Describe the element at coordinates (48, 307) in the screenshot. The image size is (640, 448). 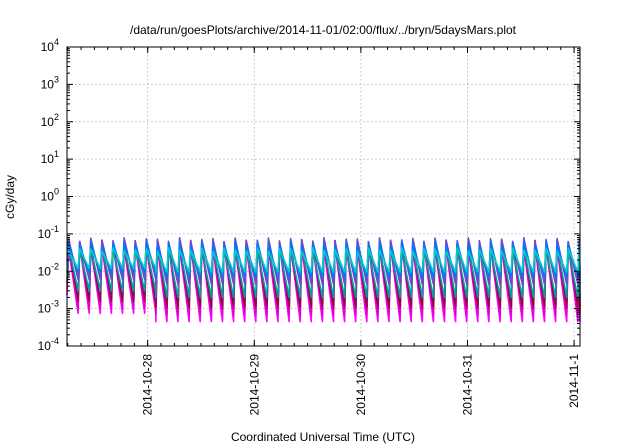
I see `y-tick-label: 10⁻³` at that location.